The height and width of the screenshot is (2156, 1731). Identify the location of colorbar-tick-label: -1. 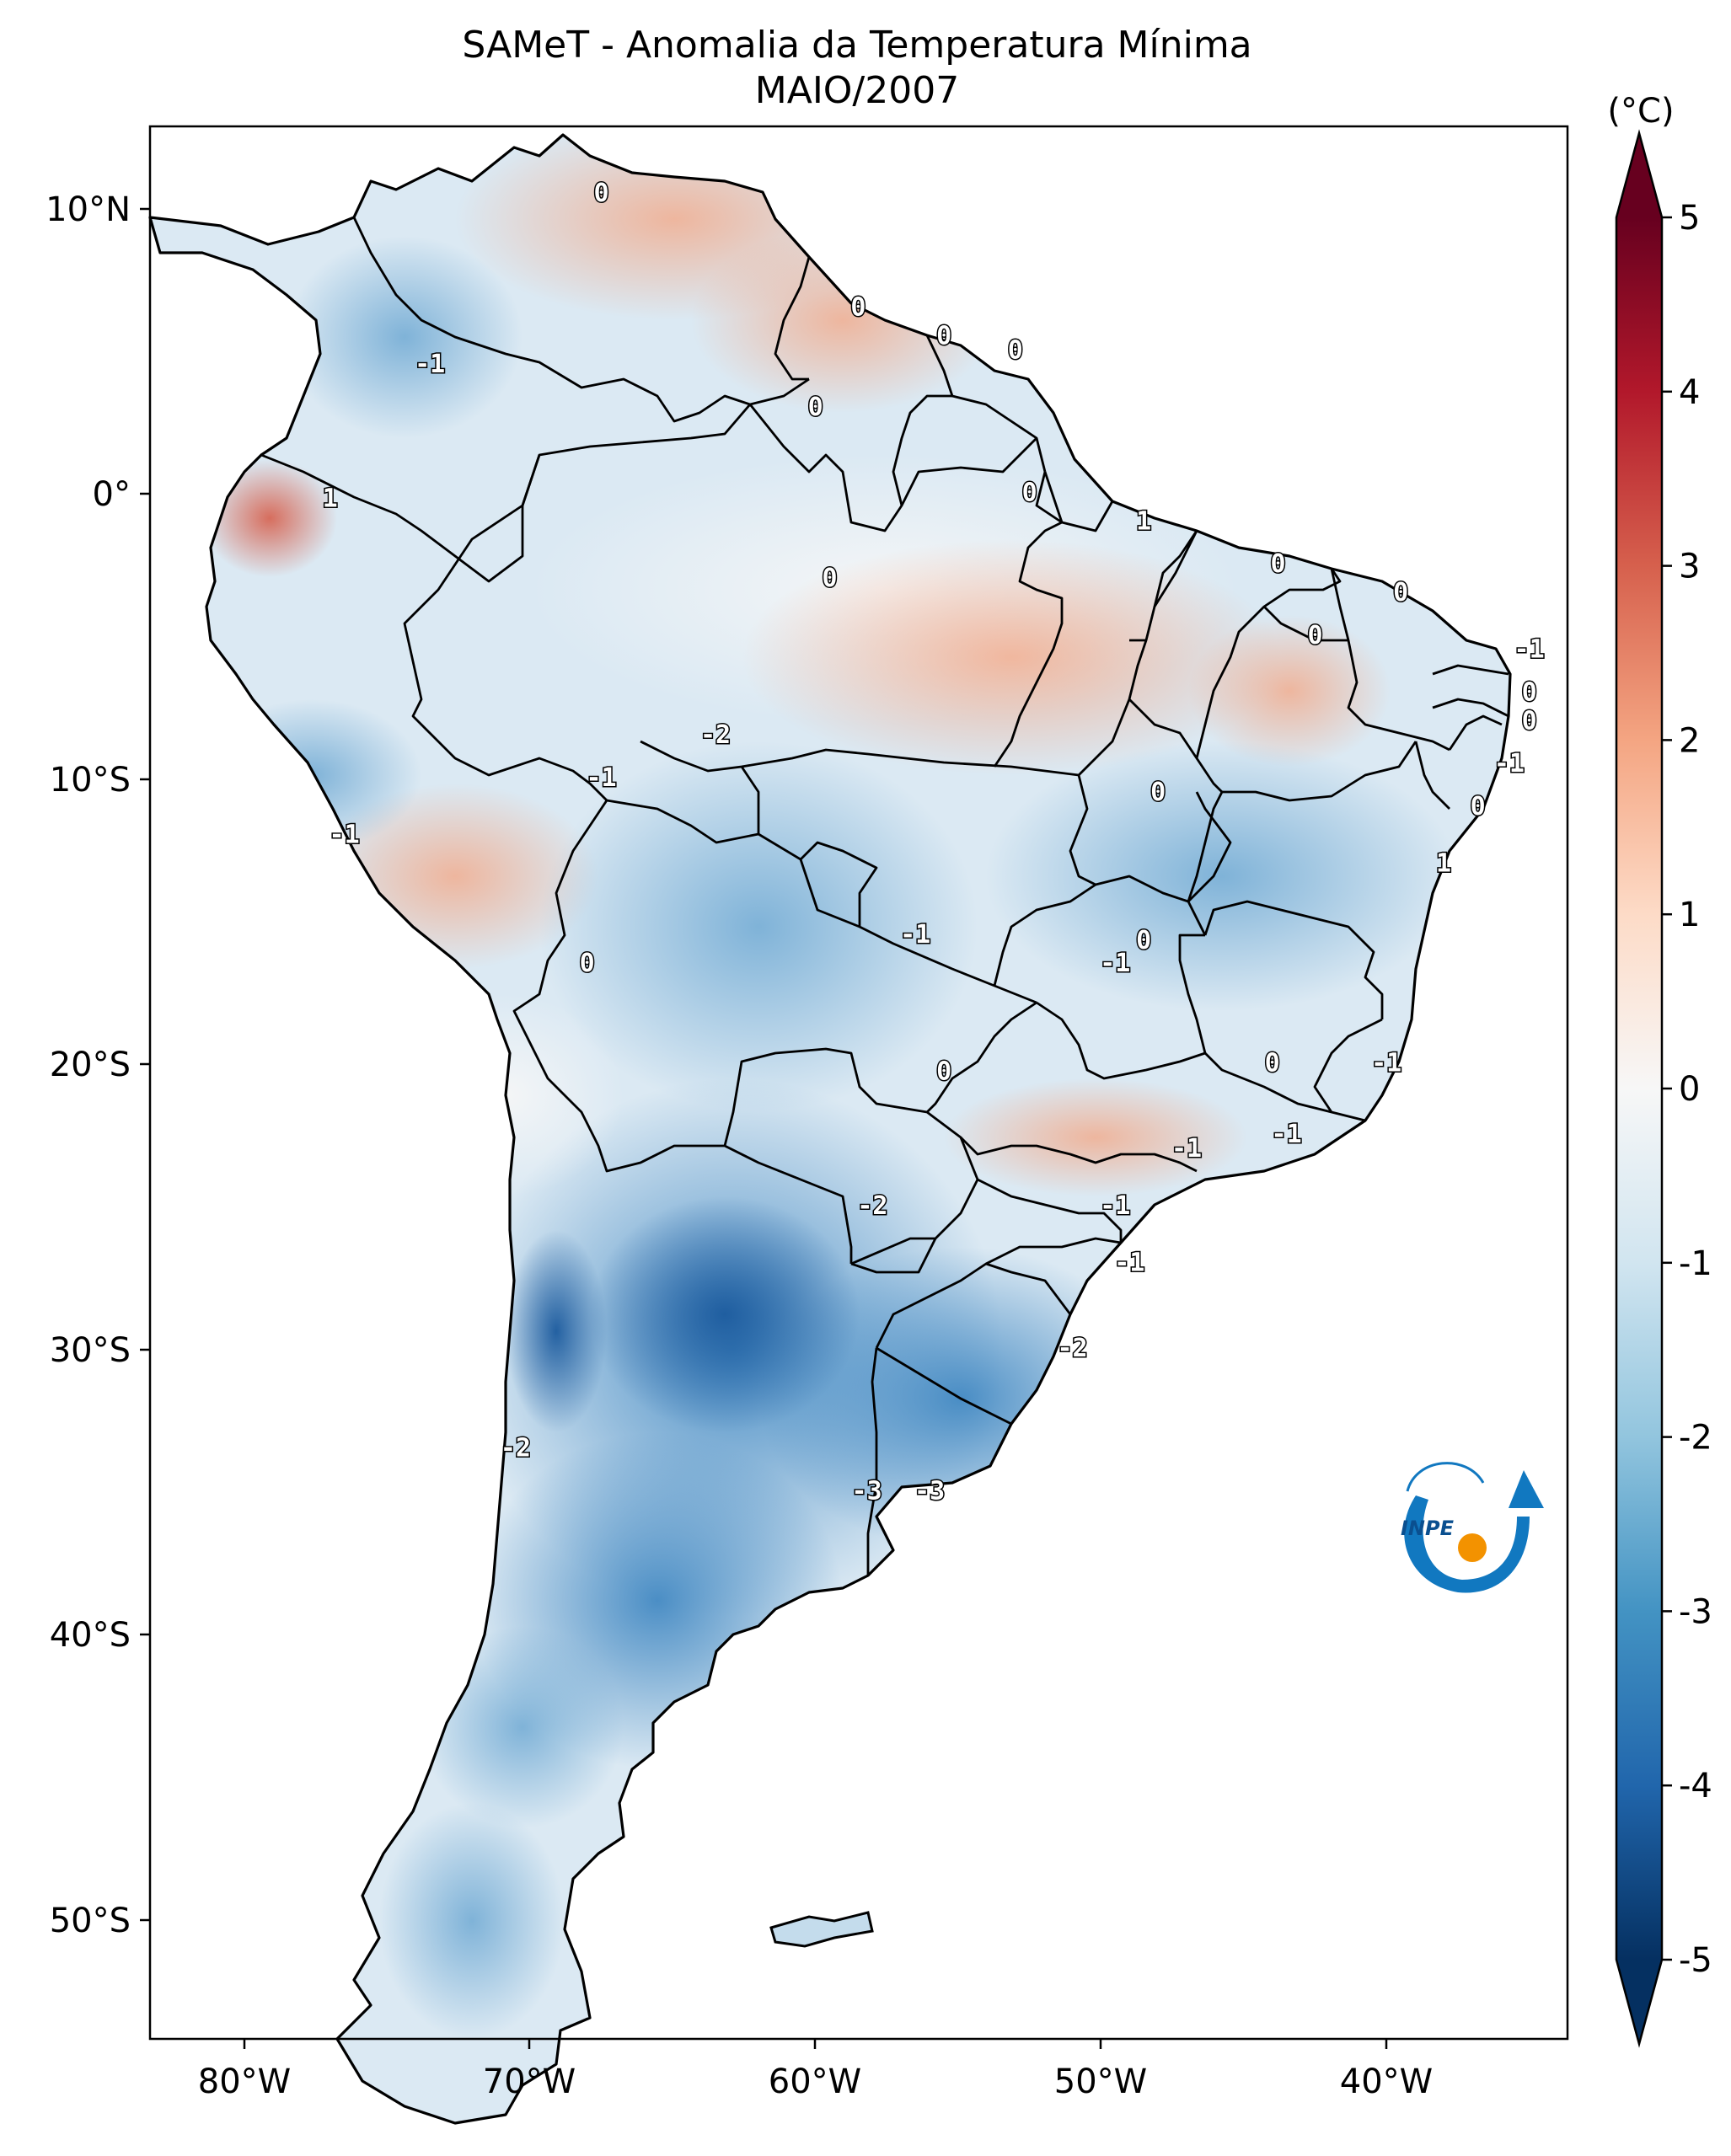
(1695, 1263).